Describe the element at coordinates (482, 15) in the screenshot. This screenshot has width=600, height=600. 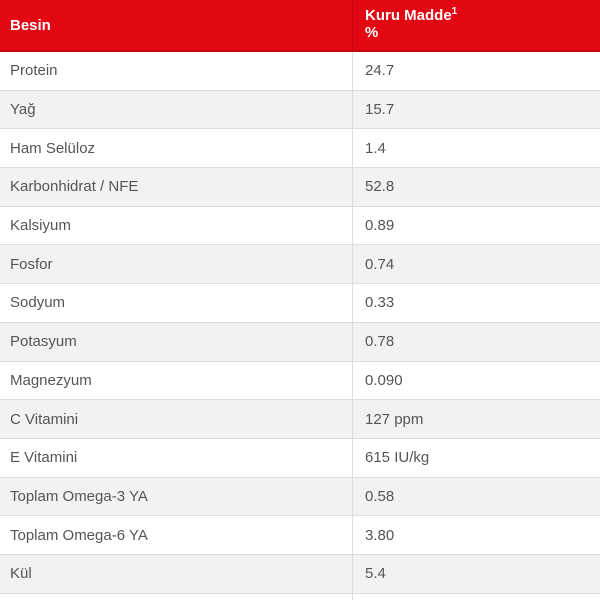
I see `header-dry-matter-line1: Kuru Madde1` at that location.